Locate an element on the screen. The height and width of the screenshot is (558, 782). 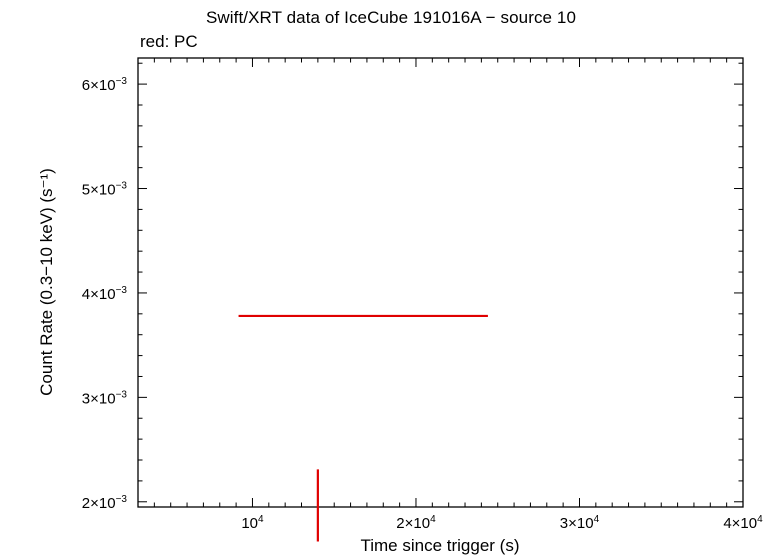
y-tick-label: 5×10⁻³ is located at coordinates (105, 190).